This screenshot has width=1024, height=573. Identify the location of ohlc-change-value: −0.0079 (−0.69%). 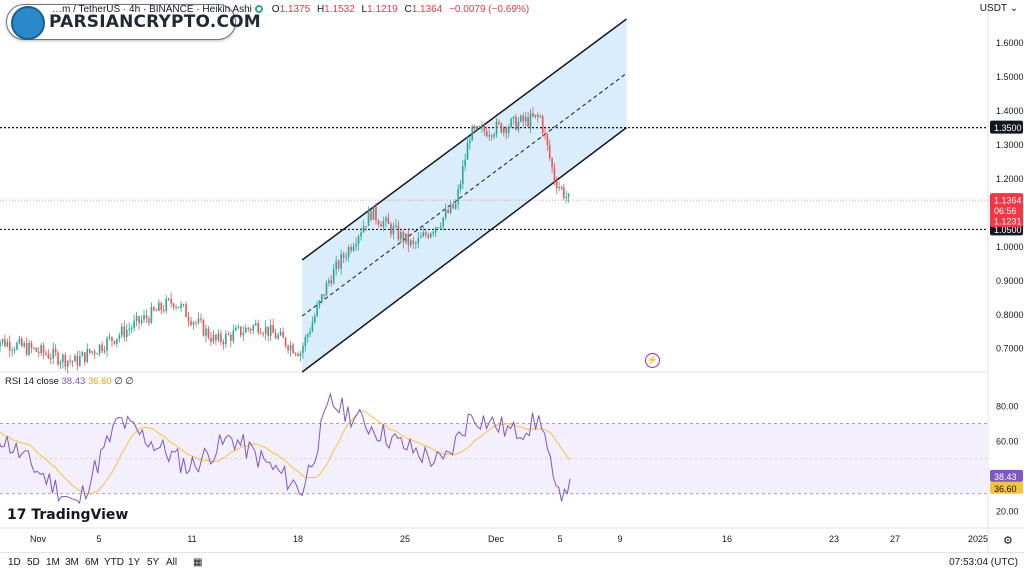
(489, 9).